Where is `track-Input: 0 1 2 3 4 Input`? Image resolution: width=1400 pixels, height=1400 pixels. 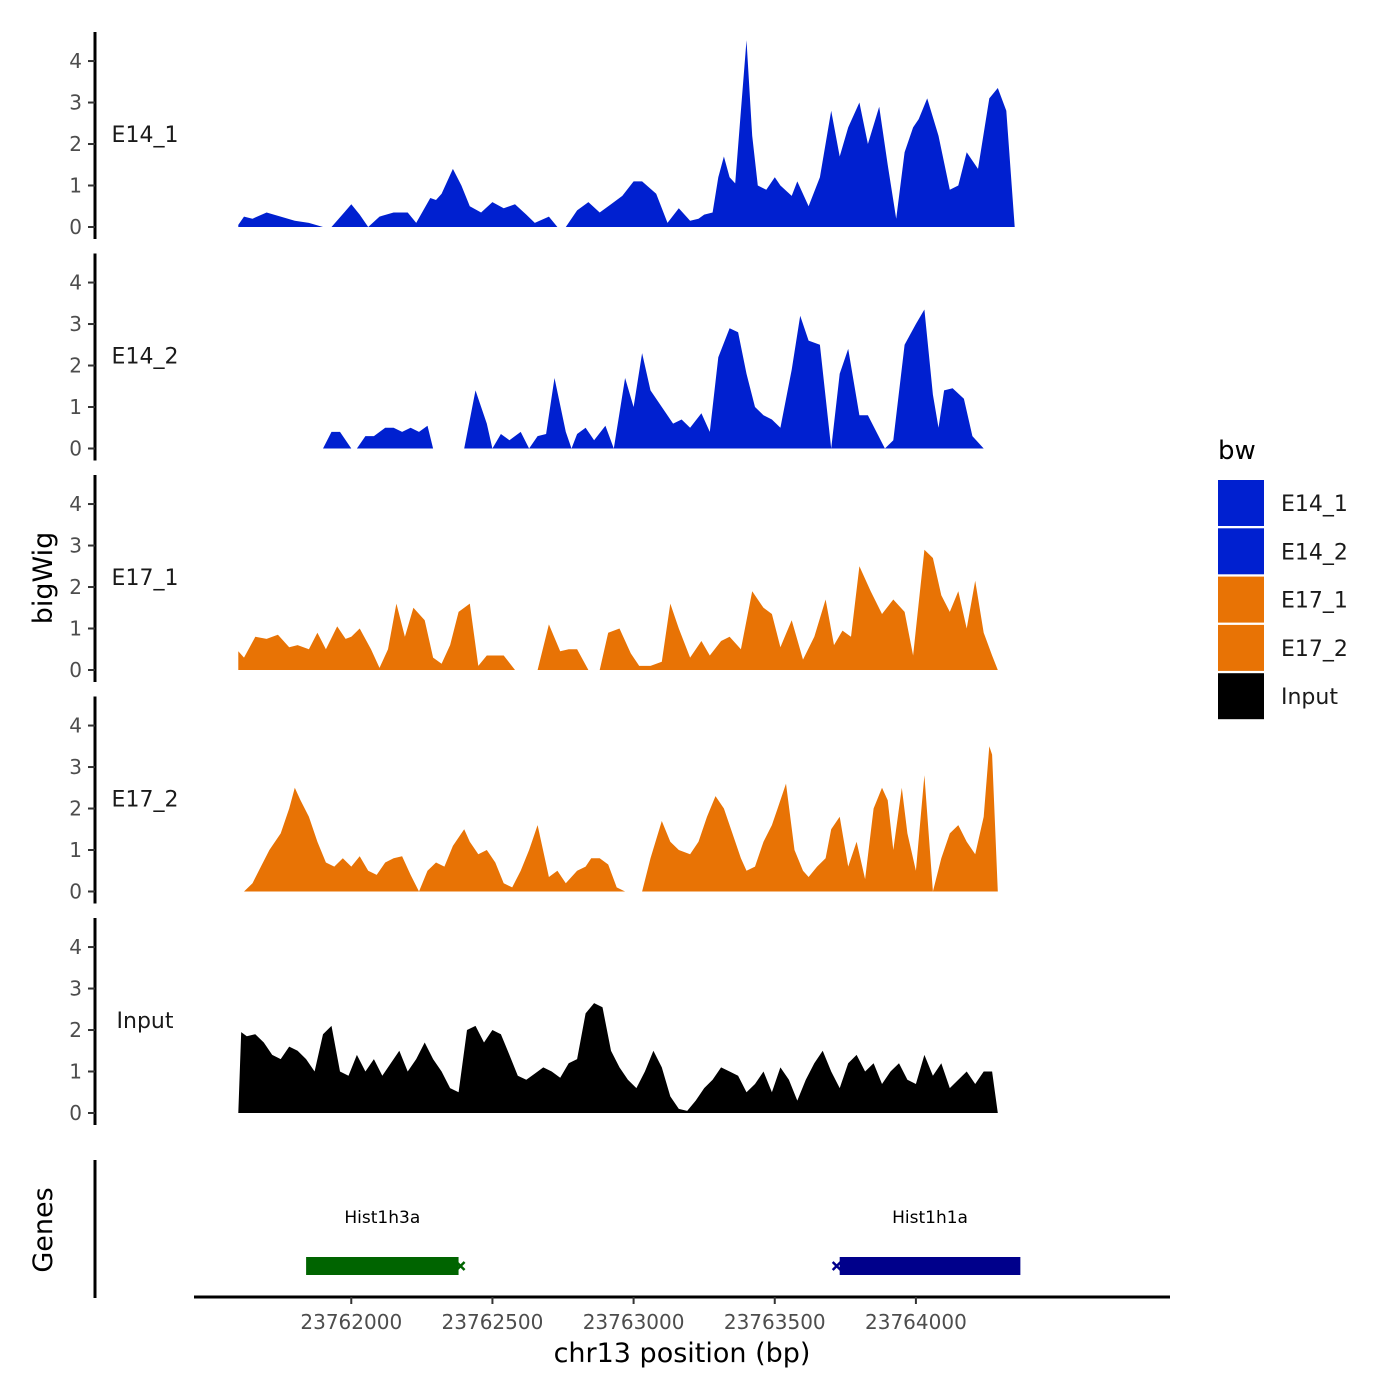 track-Input: 0 1 2 3 4 Input is located at coordinates (533, 1021).